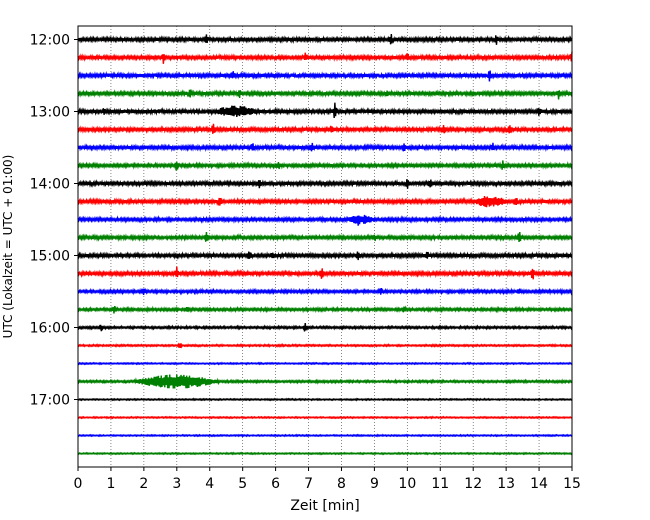 This screenshot has width=650, height=520. Describe the element at coordinates (327, 479) in the screenshot. I see `x-axis-ticks: 0 1 2 3 4 5 6 7 8 9 10 11 12 13 14 15` at that location.